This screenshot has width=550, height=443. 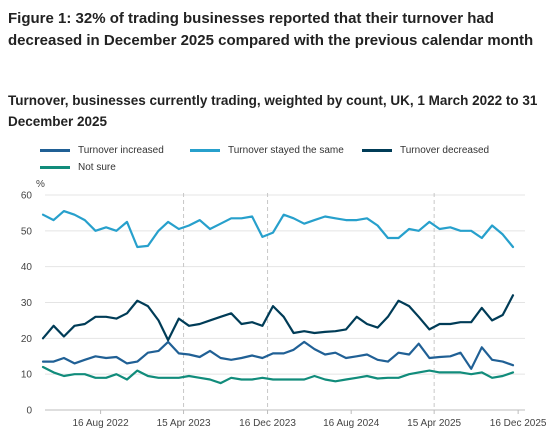 I want to click on legend-swatch-turnover-stayed-the-same, so click(x=205, y=150).